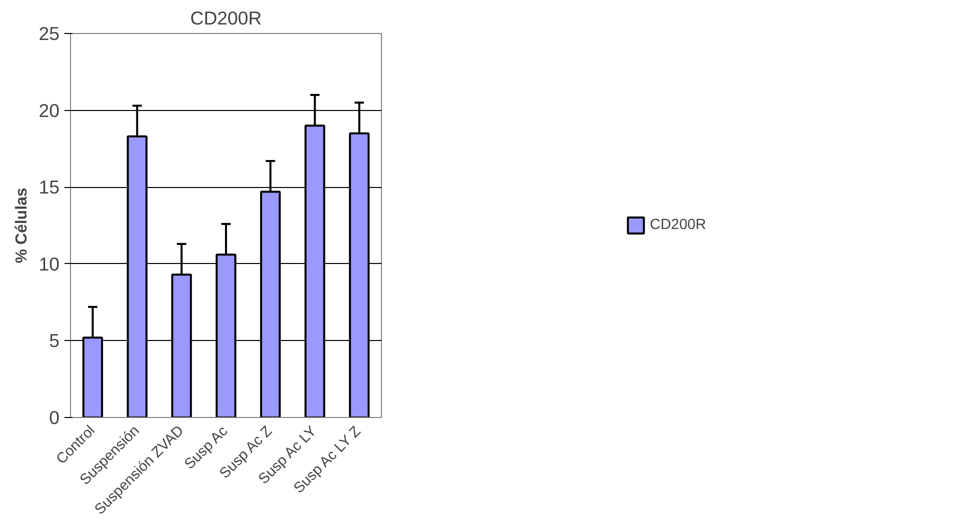 Image resolution: width=956 pixels, height=532 pixels. I want to click on y-tick-label: 10, so click(49, 263).